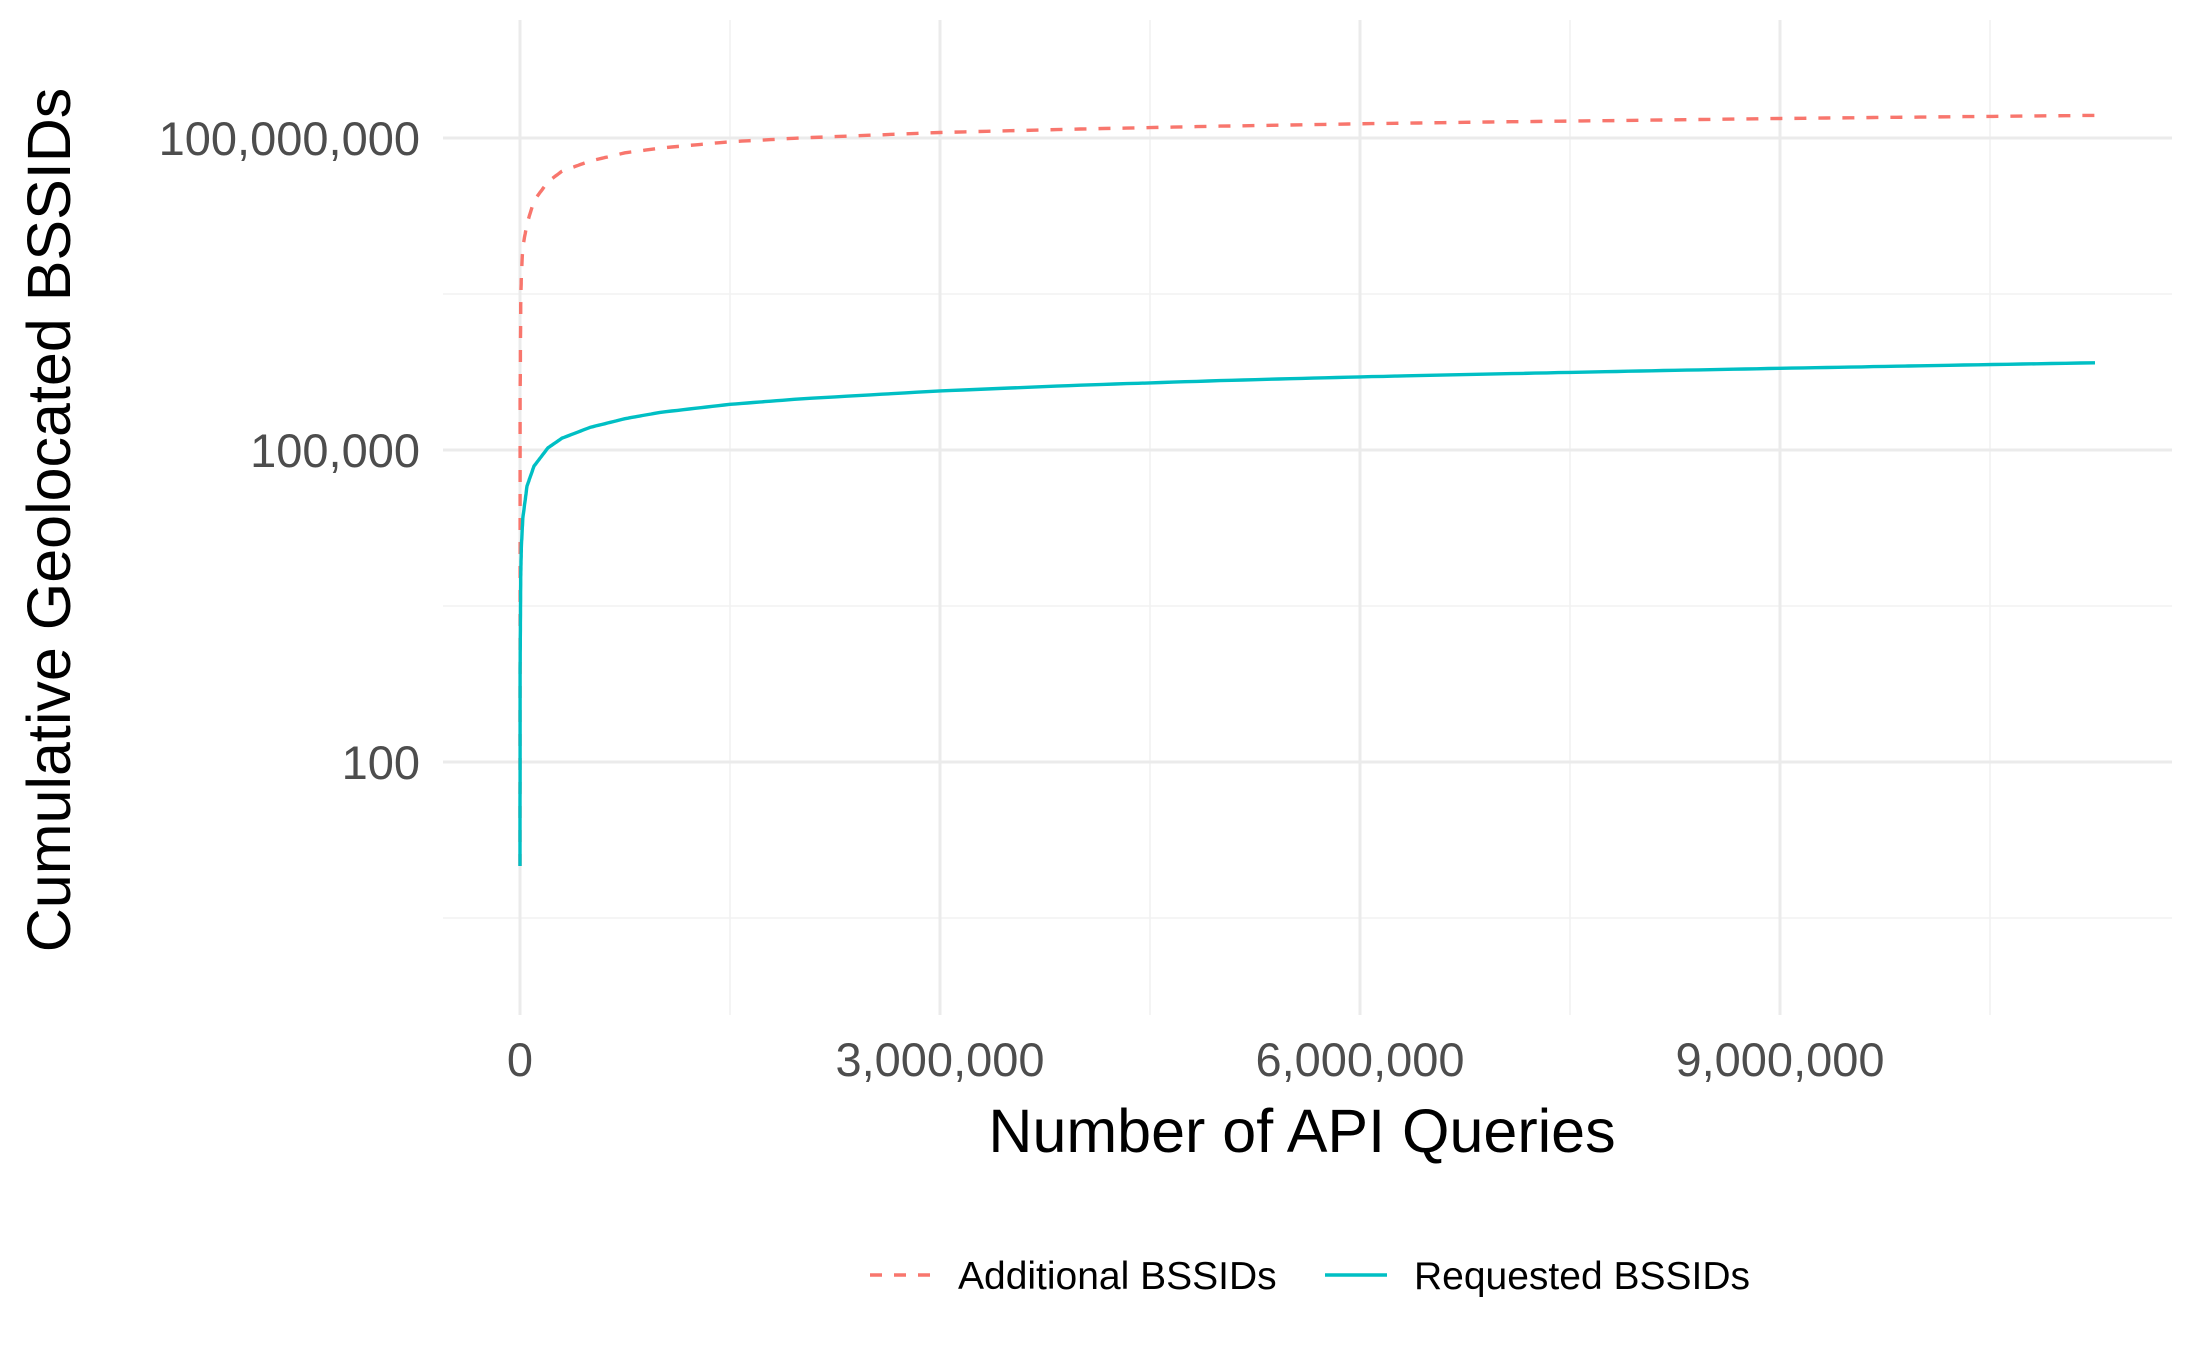 The height and width of the screenshot is (1350, 2187). I want to click on legend-label: Requested BSSIDs, so click(1582, 1276).